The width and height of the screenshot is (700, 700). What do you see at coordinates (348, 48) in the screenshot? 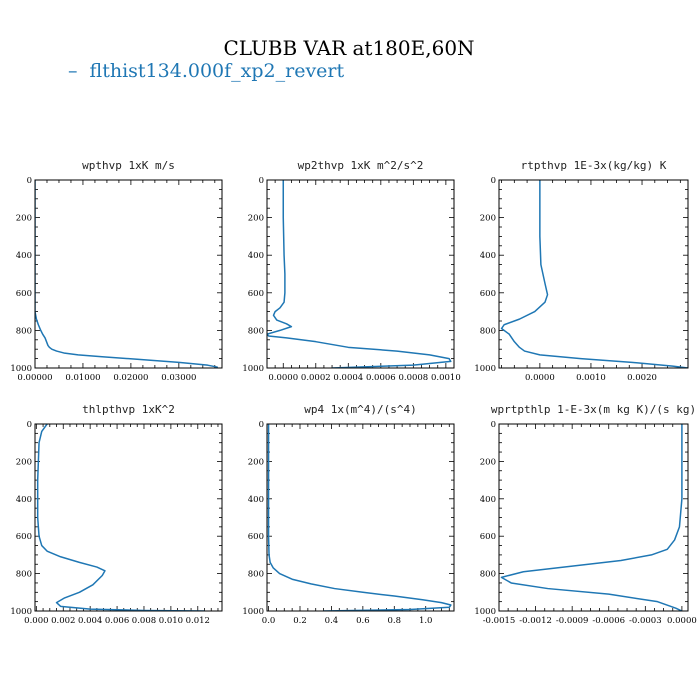
I see `figure-title: CLUBB VAR at180E,60N` at bounding box center [348, 48].